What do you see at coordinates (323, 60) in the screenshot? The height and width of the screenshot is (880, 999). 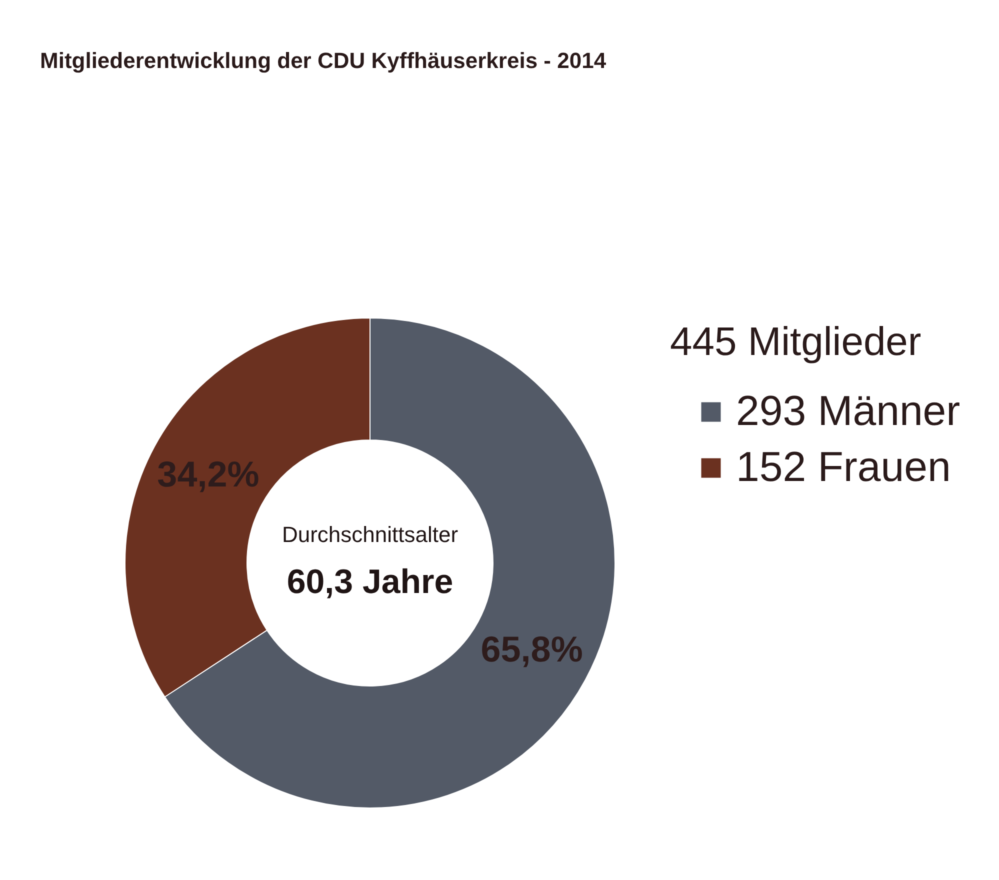 I see `chart-title: Mitgliederentwicklung der CDU Kyffhäuserkreis - 2014` at bounding box center [323, 60].